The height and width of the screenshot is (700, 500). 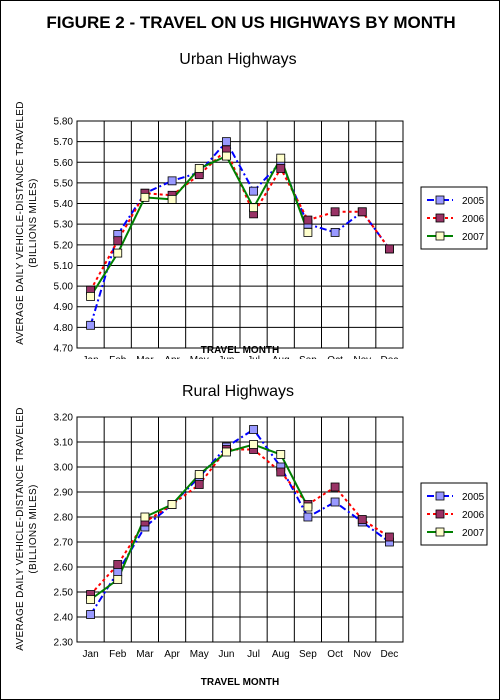 What do you see at coordinates (64, 307) in the screenshot?
I see `y-tick-label: 4.90` at bounding box center [64, 307].